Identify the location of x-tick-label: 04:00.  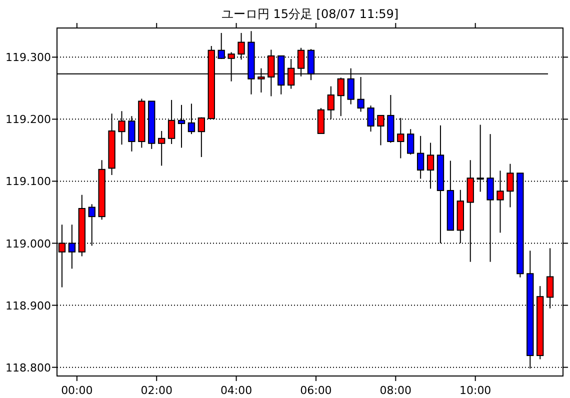
(236, 390).